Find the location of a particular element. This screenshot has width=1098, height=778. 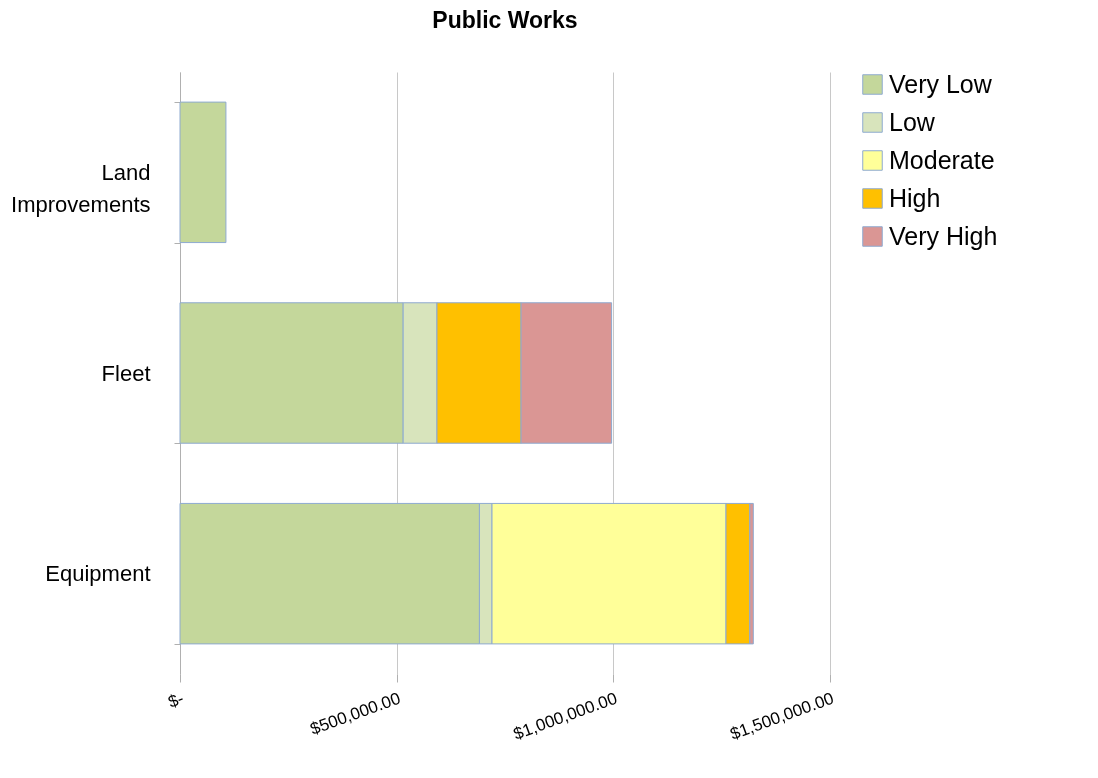

y-tick-label: Land Improvements is located at coordinates (81, 188).